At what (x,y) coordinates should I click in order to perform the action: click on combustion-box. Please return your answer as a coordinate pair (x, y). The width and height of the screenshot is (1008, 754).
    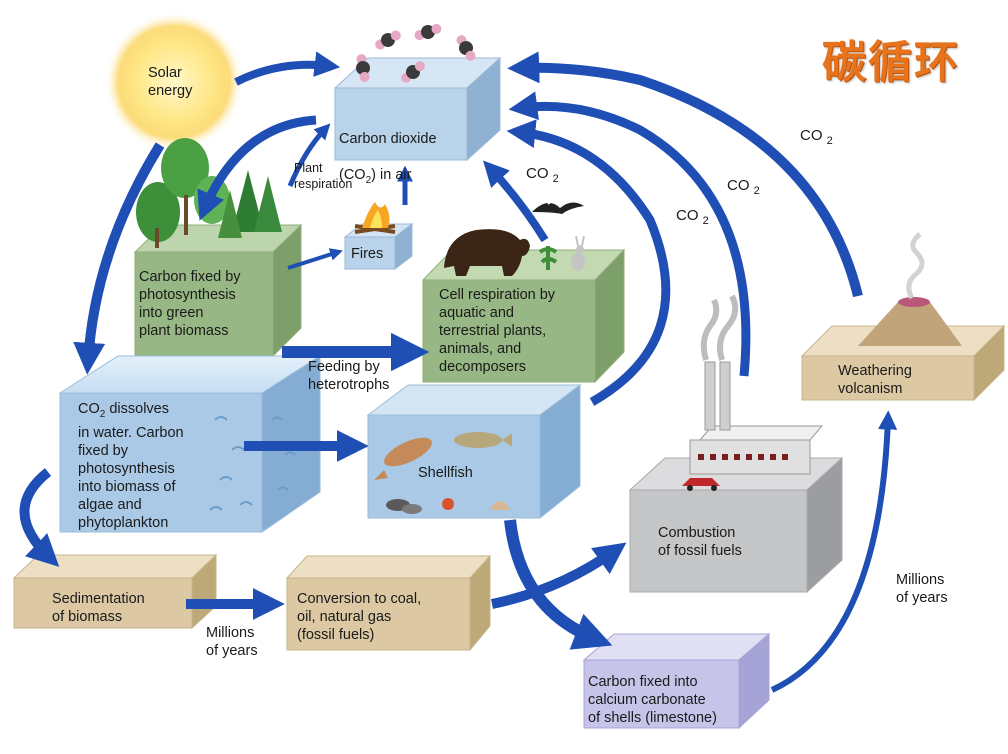
    Looking at the image, I should click on (736, 525).